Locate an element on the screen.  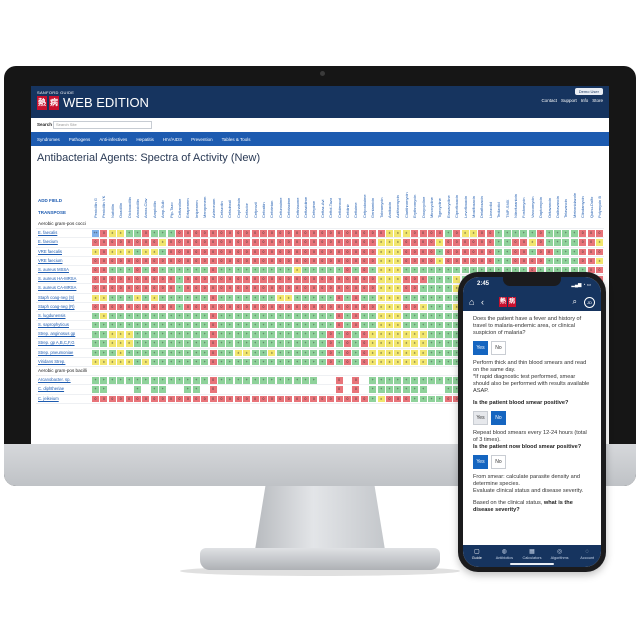
column-header: Moxifloxacin is located at coordinates (473, 206).